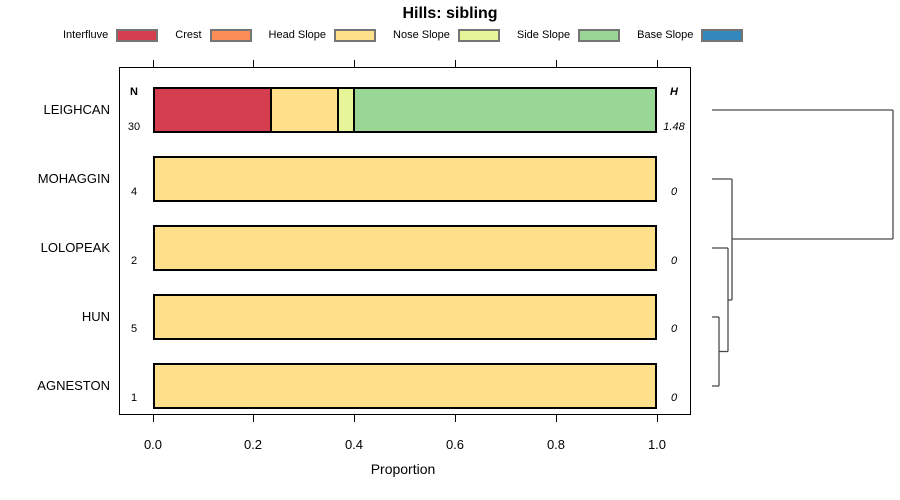 The width and height of the screenshot is (900, 500). I want to click on n-value: 4, so click(134, 192).